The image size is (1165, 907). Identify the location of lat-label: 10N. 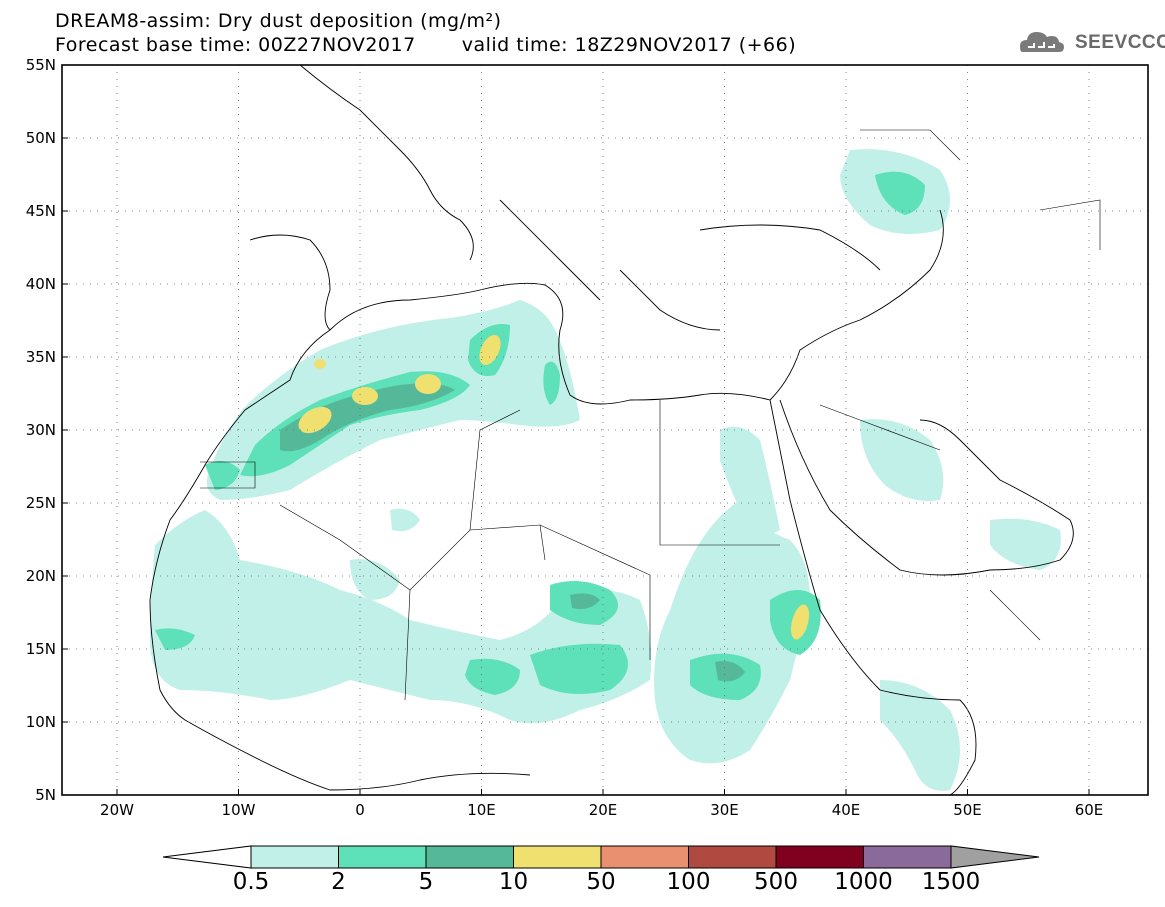
(41, 722).